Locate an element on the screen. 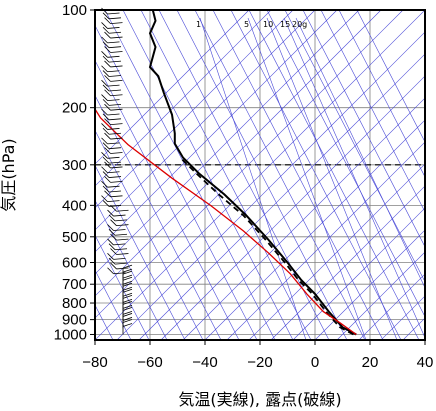 The height and width of the screenshot is (411, 436). x-tick-label: −80 is located at coordinates (94, 362).